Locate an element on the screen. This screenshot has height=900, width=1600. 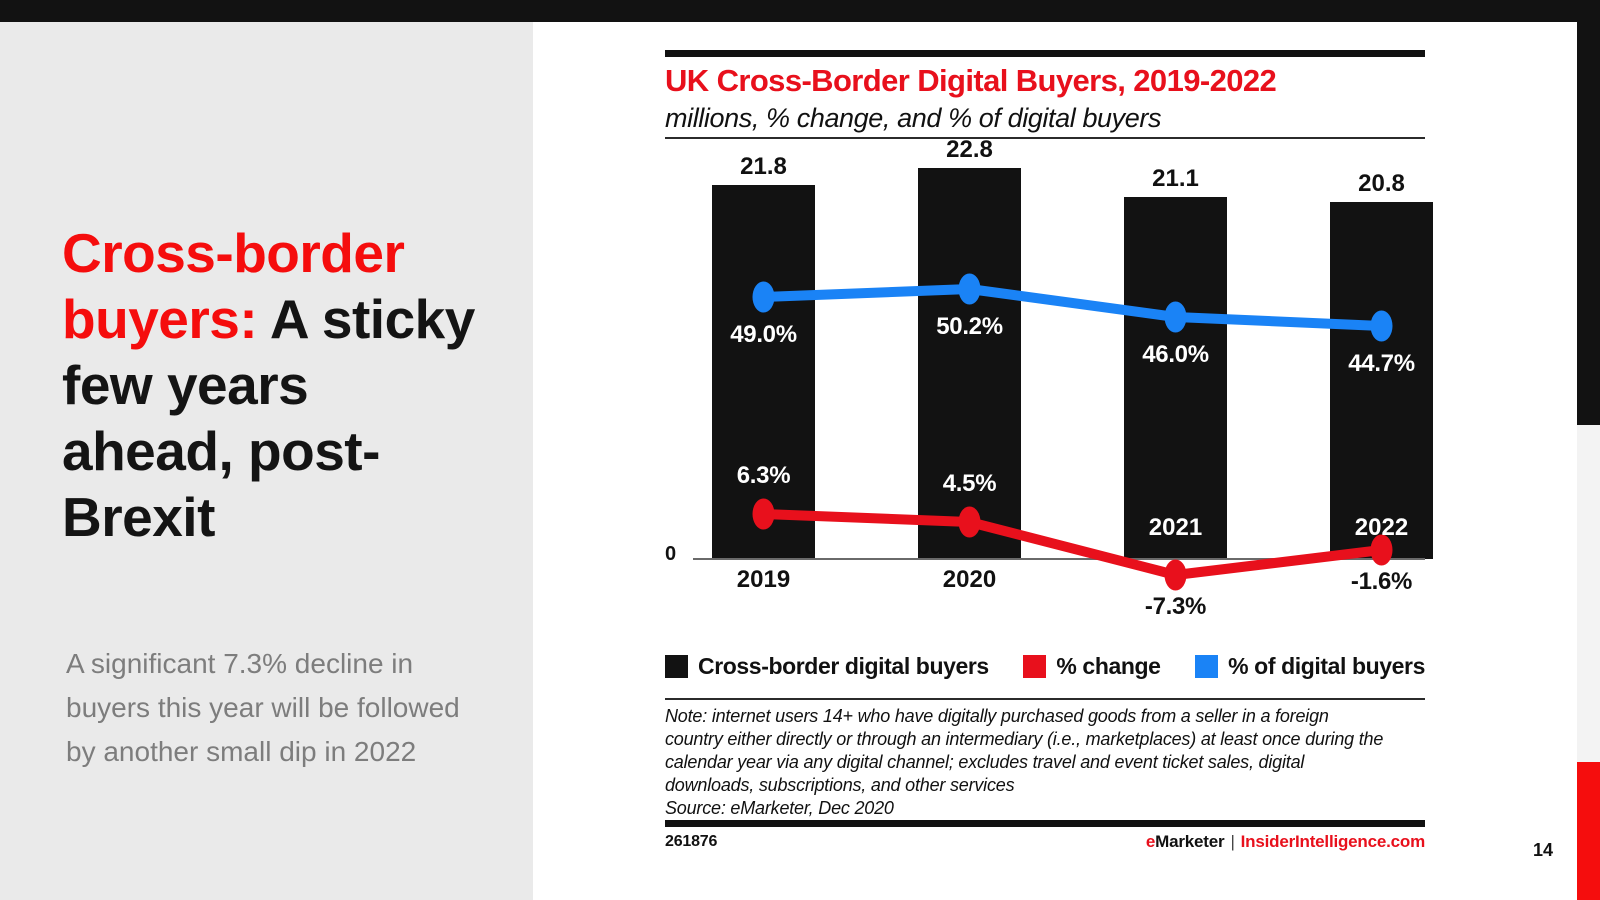
x-axis-line is located at coordinates (1059, 559).